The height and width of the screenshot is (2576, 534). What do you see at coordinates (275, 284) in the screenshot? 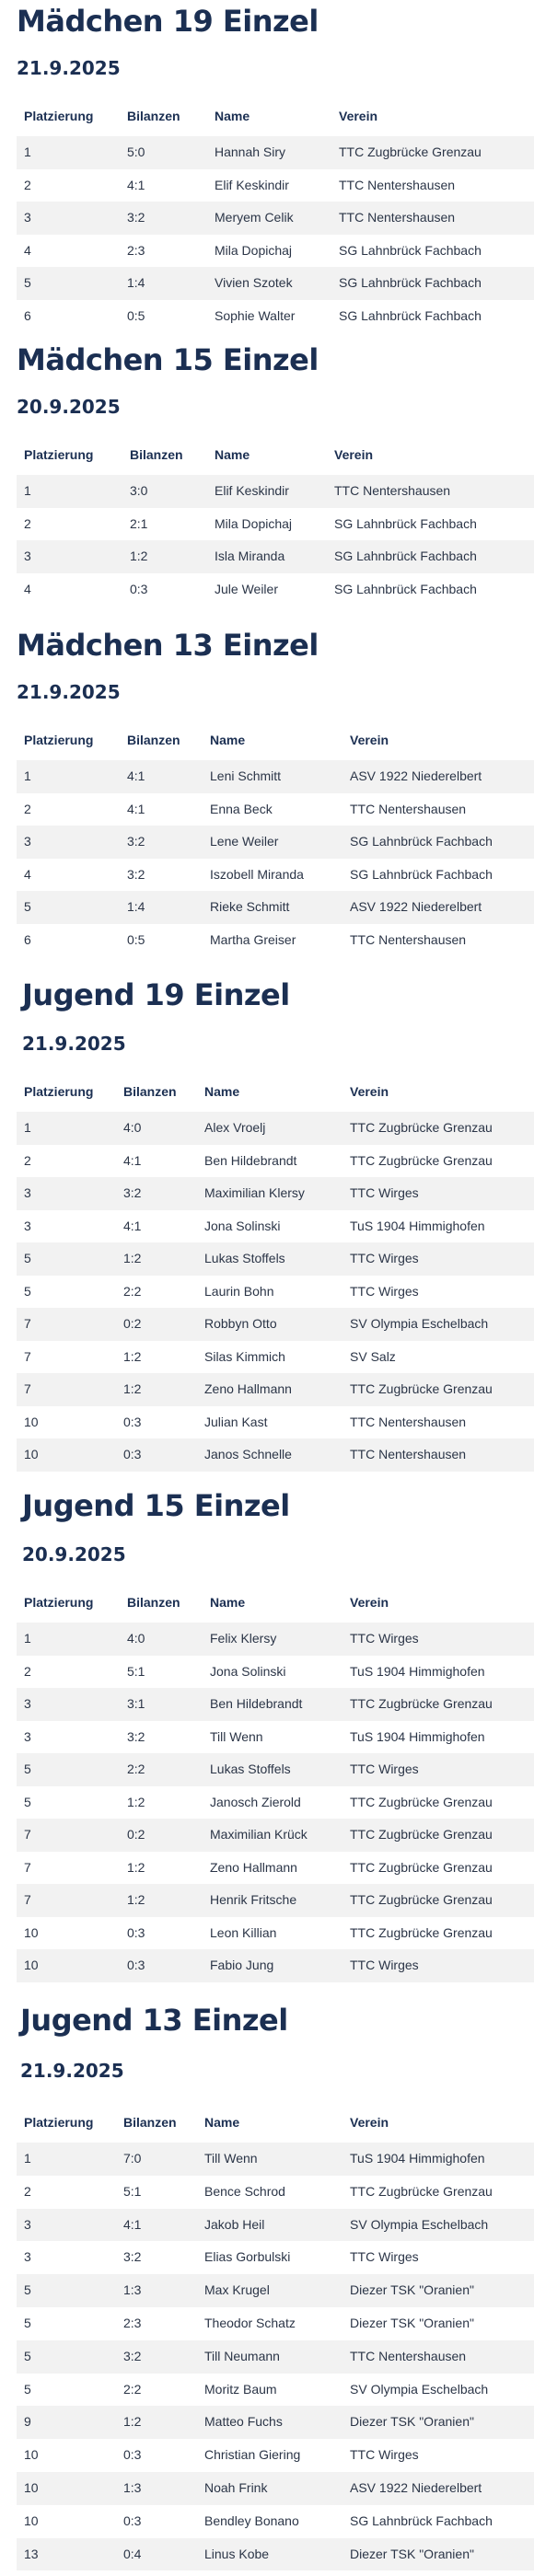
I see `table-row: 5 1:4 Vivien Szotek SG Lahnbrück Fachbach` at bounding box center [275, 284].